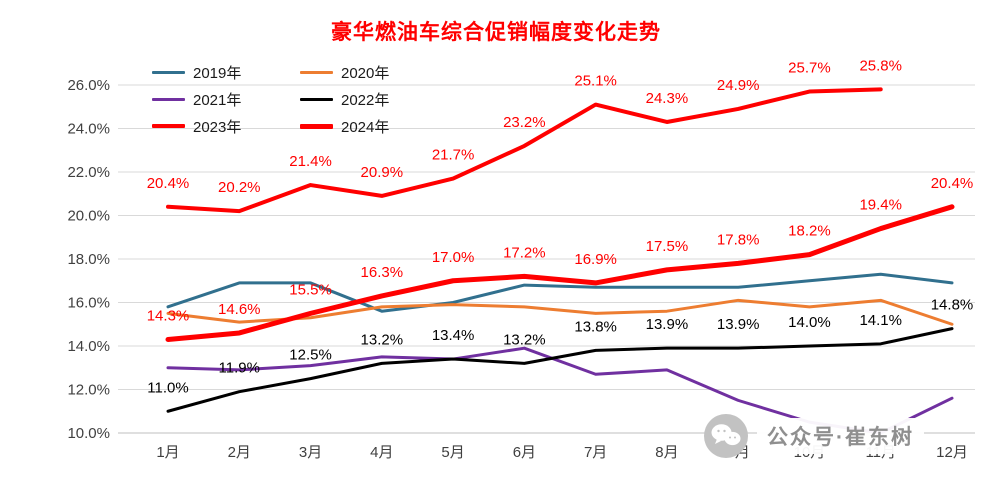 The width and height of the screenshot is (992, 479). What do you see at coordinates (453, 257) in the screenshot?
I see `data-label-2024年: 17.0%` at bounding box center [453, 257].